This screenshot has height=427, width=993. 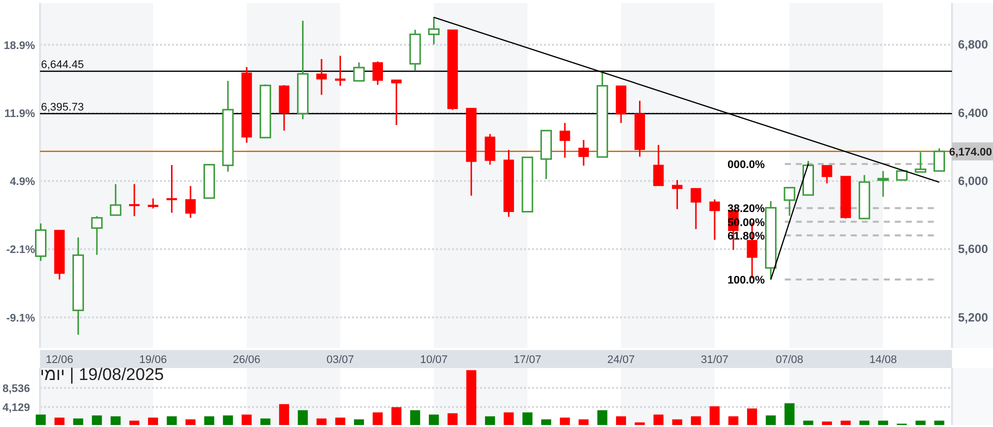 What do you see at coordinates (21, 318) in the screenshot?
I see `y2-tick-label: -9.1%` at bounding box center [21, 318].